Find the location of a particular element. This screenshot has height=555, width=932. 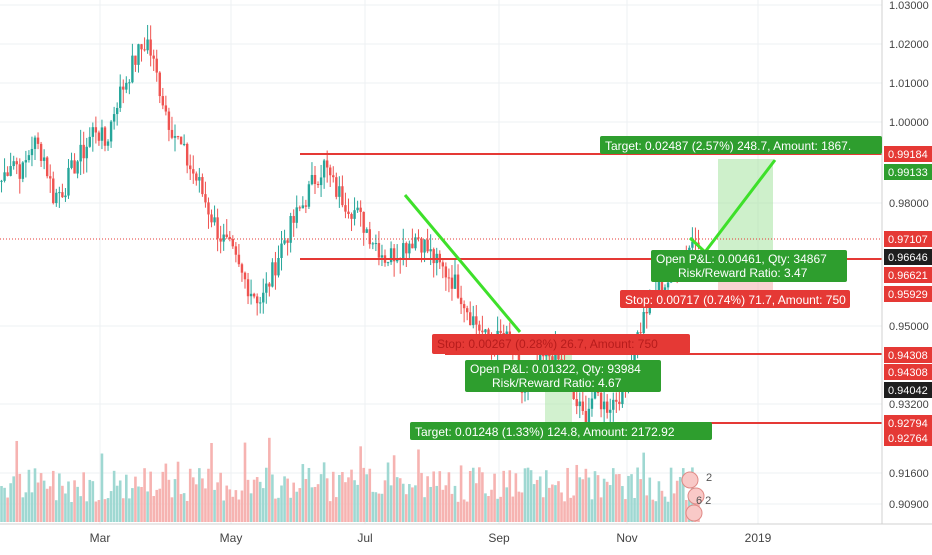

price-tag: 0.97107 is located at coordinates (908, 239).